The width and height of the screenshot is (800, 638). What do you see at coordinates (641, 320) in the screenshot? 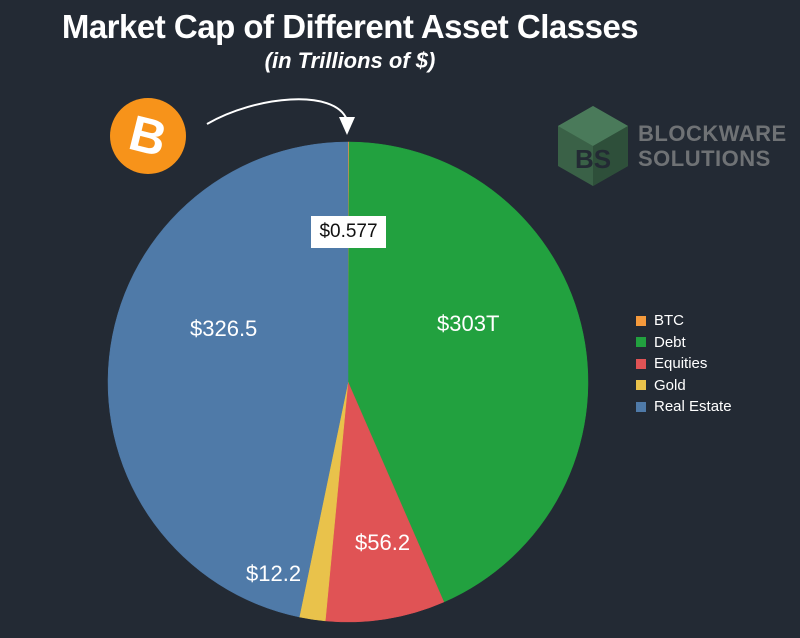
I see `legend-swatch-btc` at bounding box center [641, 320].